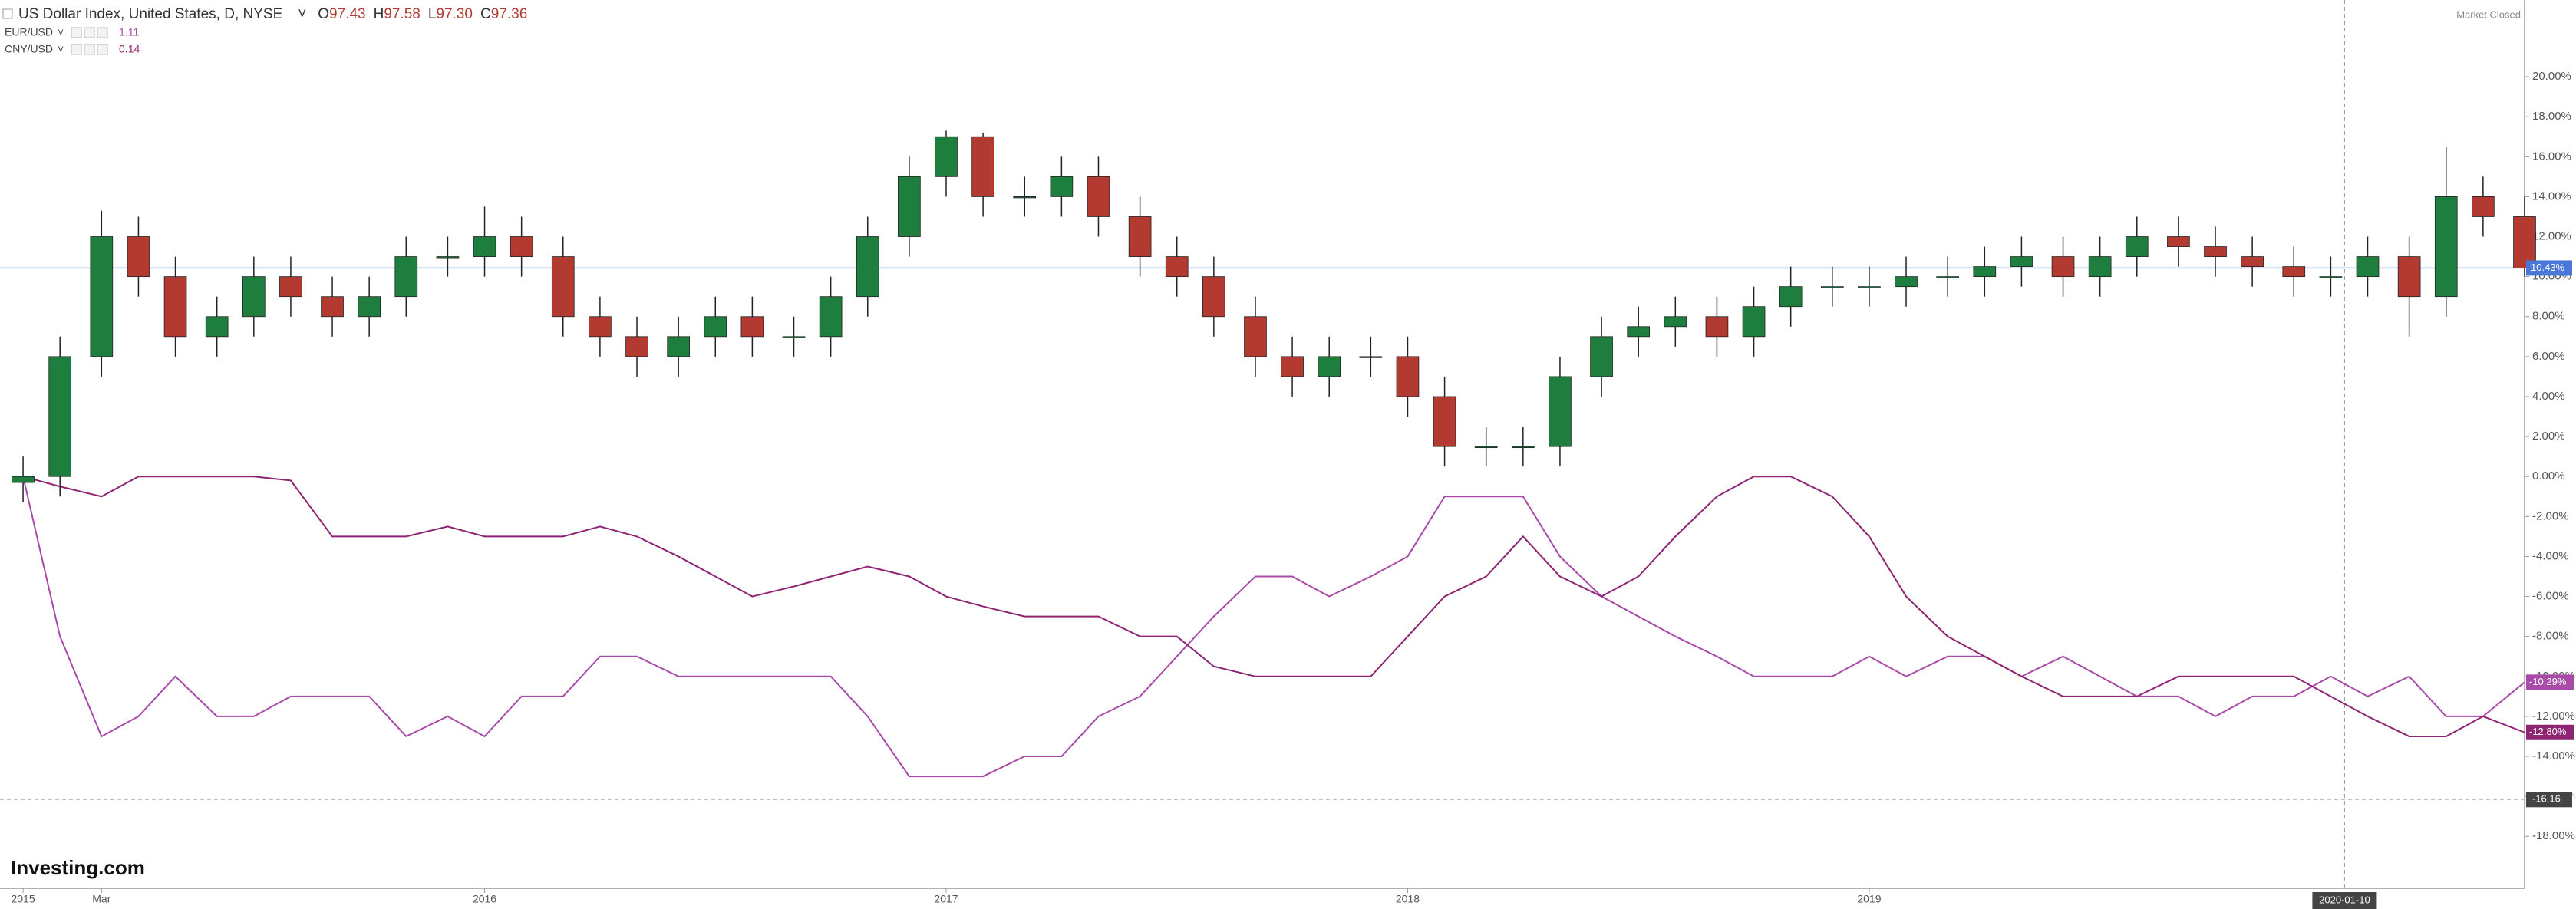 Image resolution: width=2576 pixels, height=909 pixels. I want to click on legend-value: 1.11, so click(129, 32).